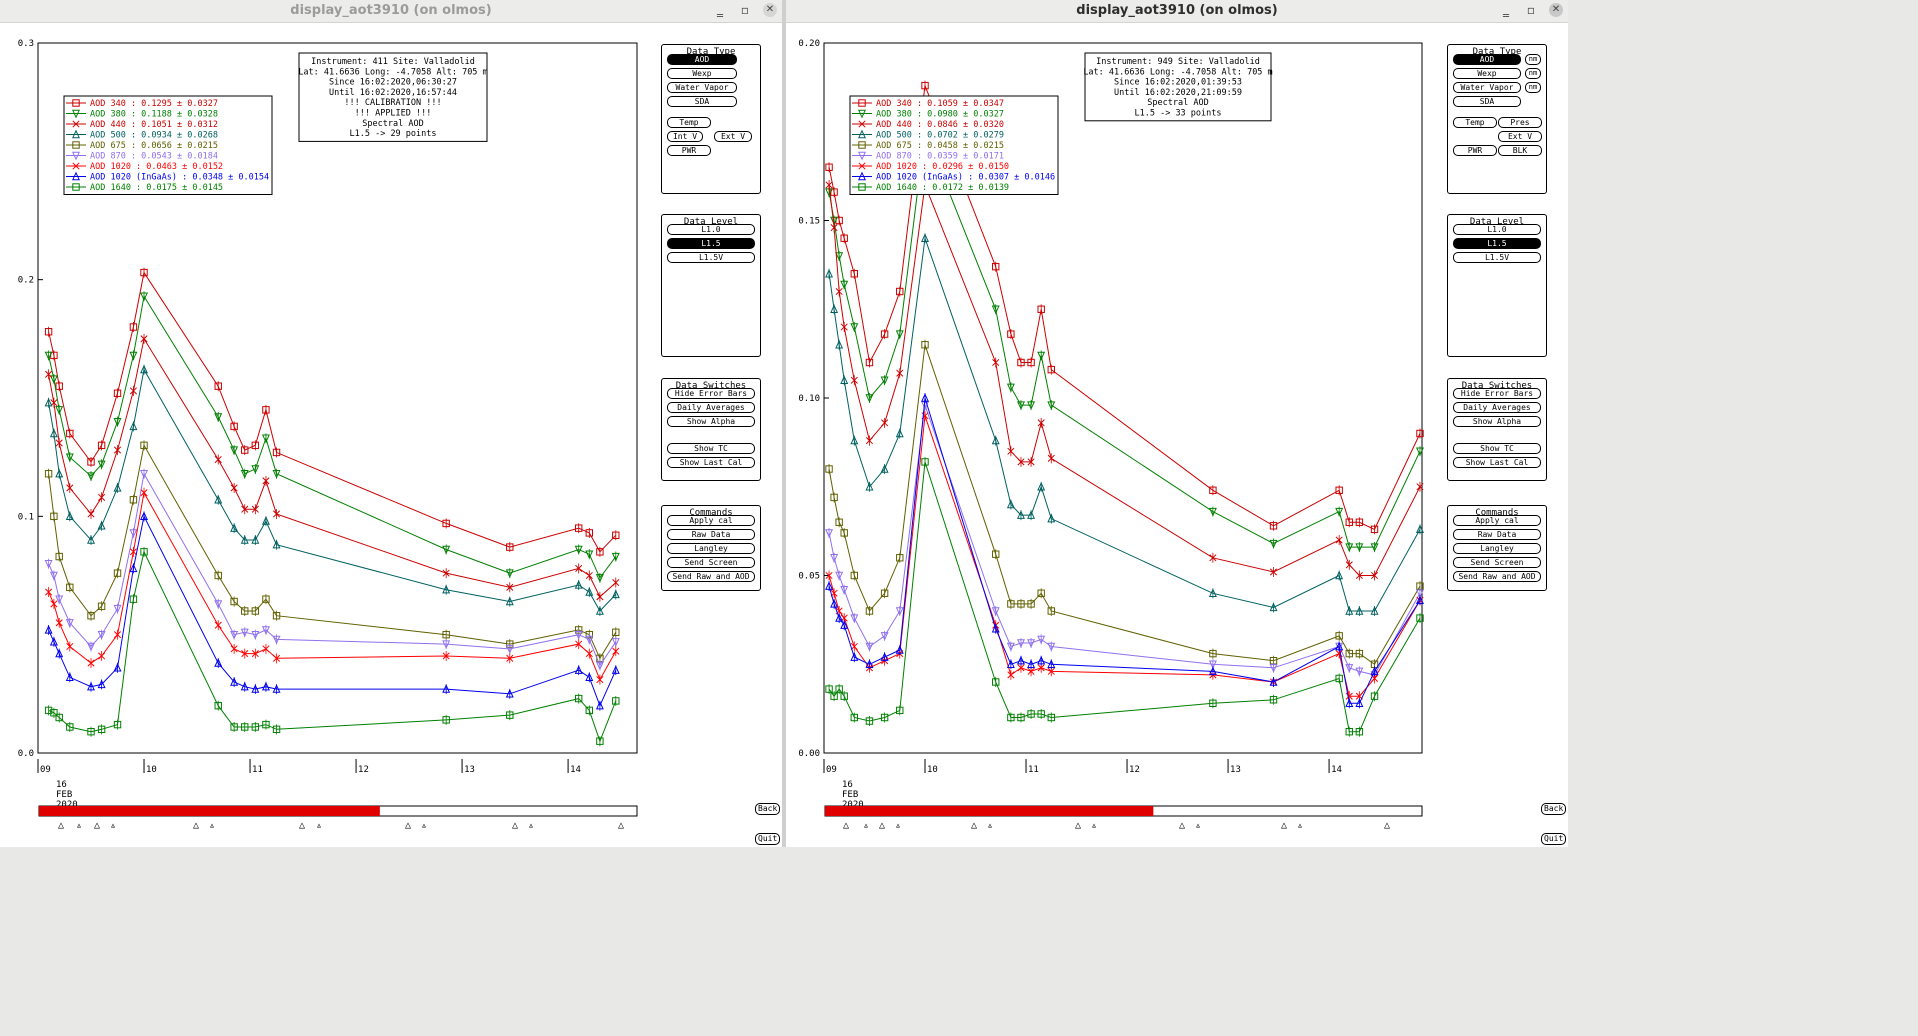 The height and width of the screenshot is (1036, 1918). What do you see at coordinates (1124, 540) in the screenshot?
I see `series-line` at bounding box center [1124, 540].